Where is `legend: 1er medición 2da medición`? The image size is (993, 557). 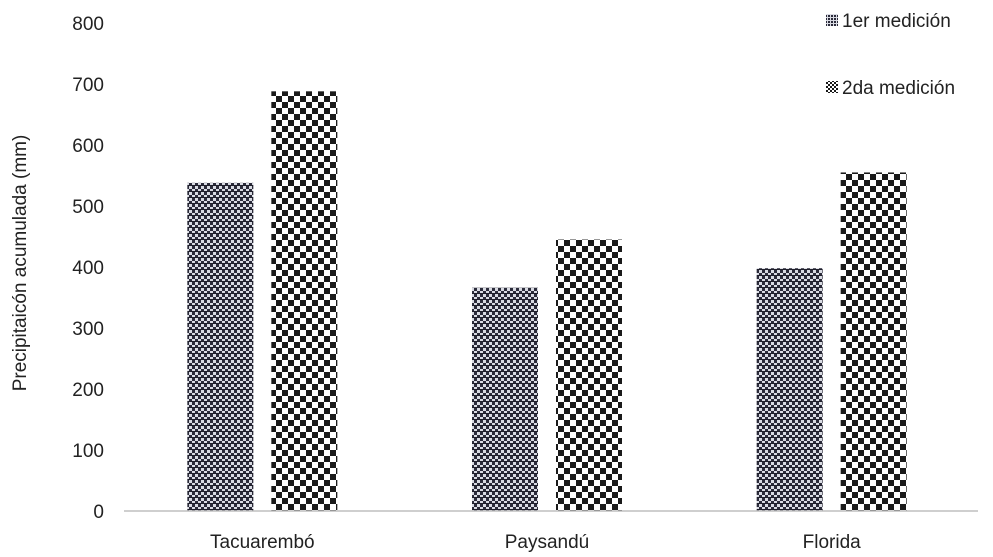 legend: 1er medición 2da medición is located at coordinates (890, 55).